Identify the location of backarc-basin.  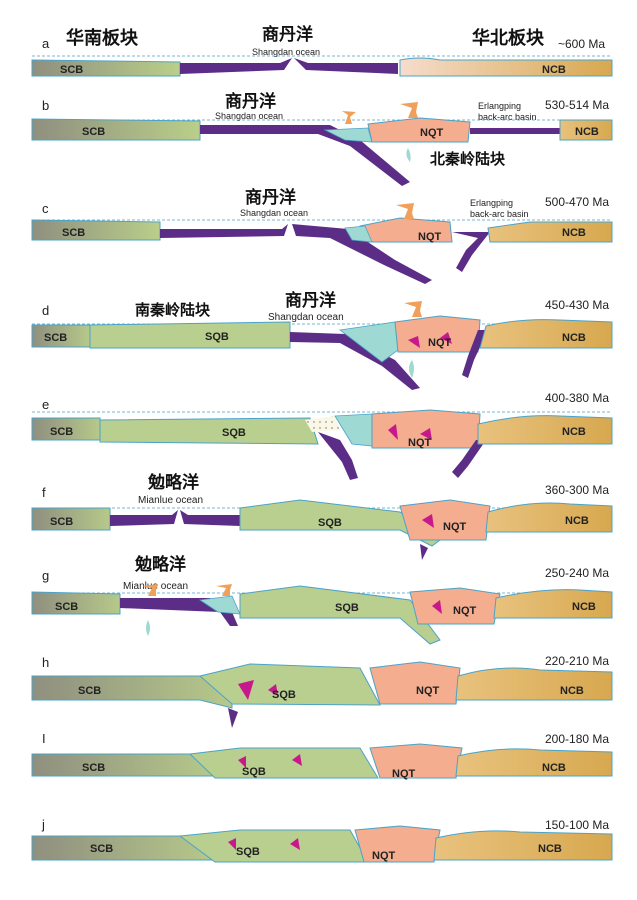
(515, 131).